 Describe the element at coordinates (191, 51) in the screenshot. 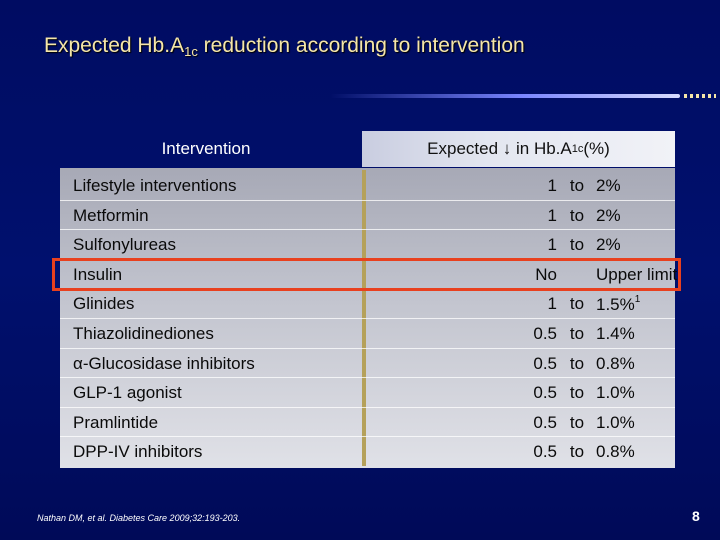

I see `title-subscript: 1c` at that location.